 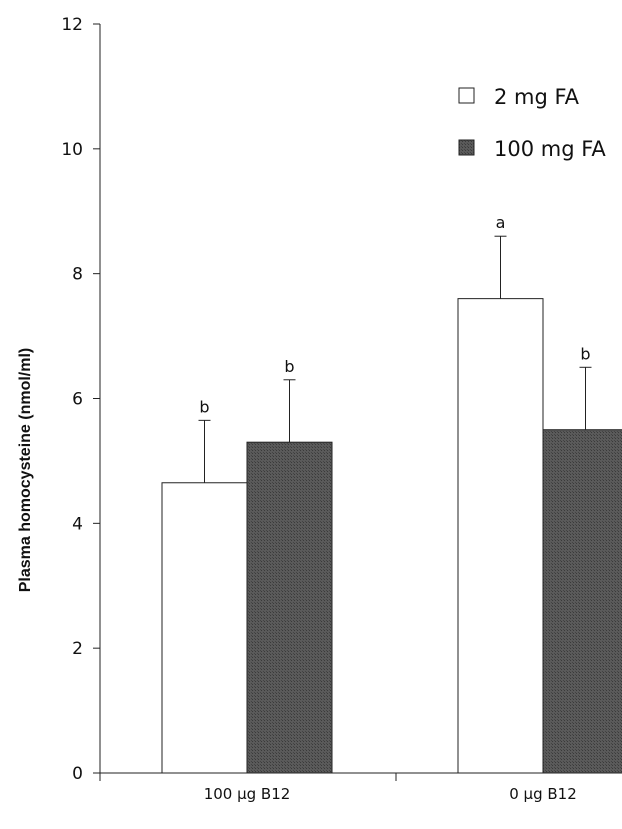 I want to click on y-tick-label: 10, so click(x=72, y=150).